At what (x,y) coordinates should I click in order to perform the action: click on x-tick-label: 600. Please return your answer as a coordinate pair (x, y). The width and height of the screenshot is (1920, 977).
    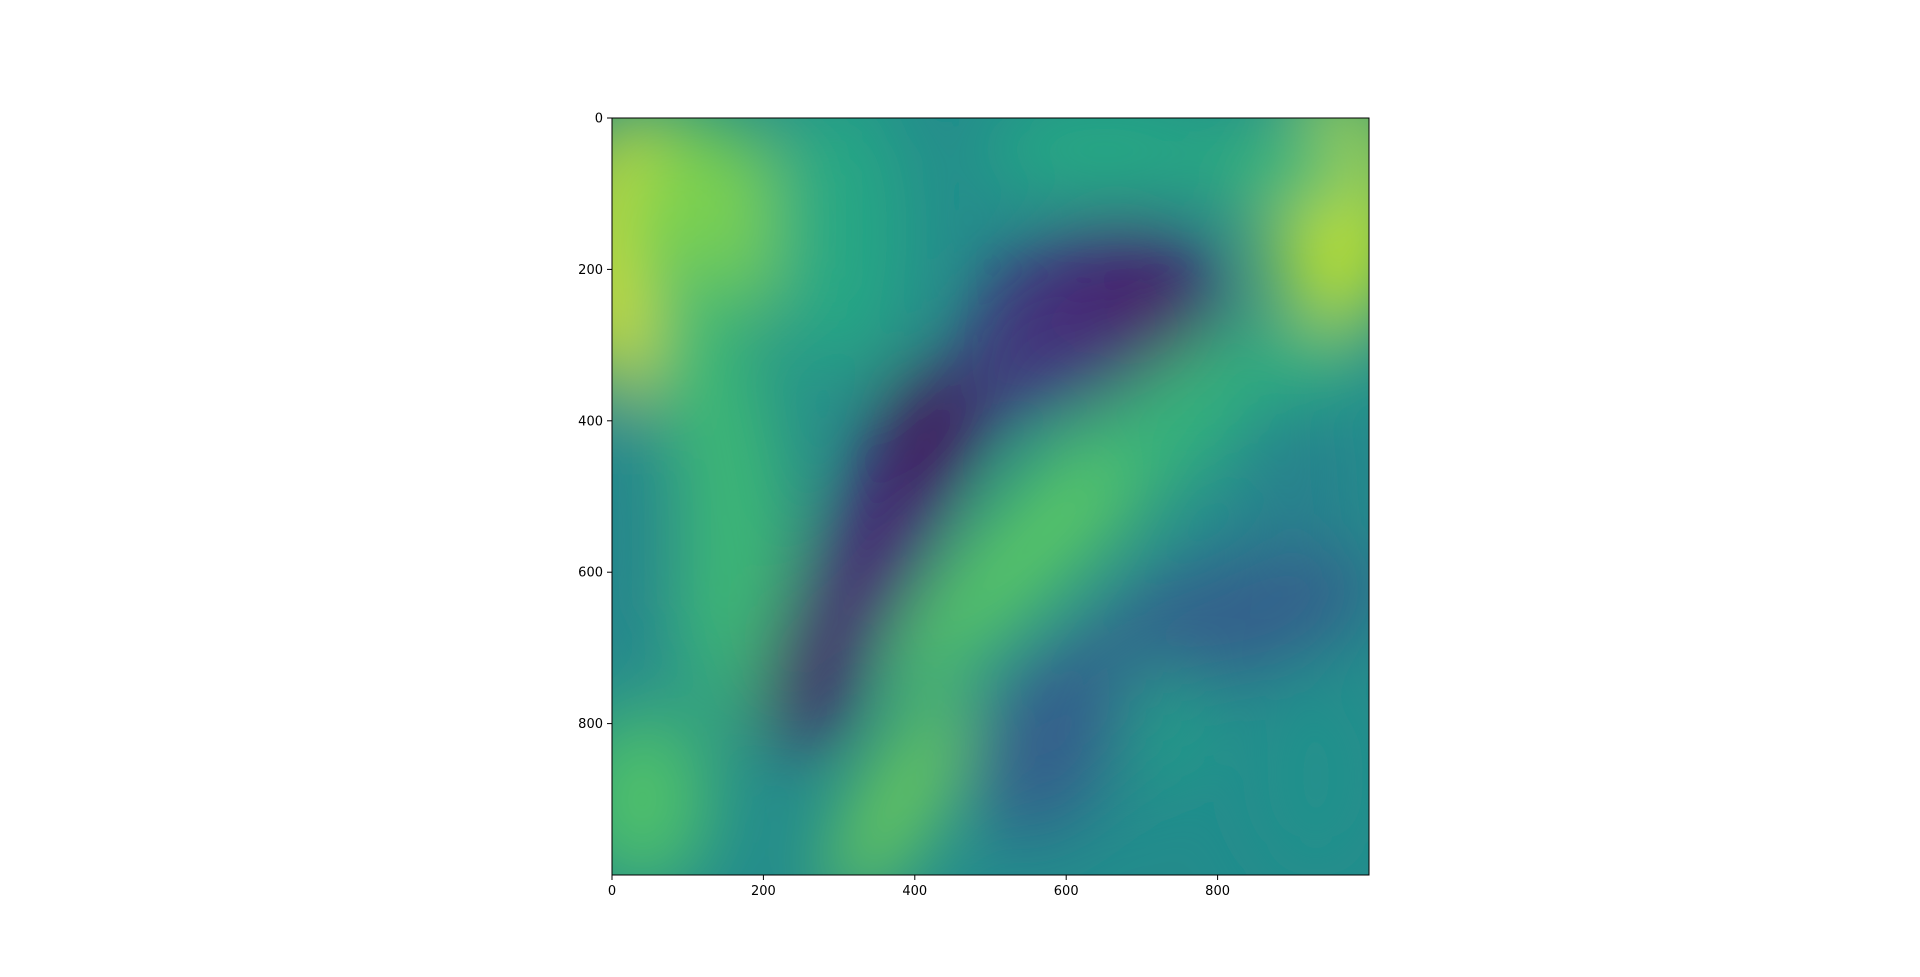
    Looking at the image, I should click on (1066, 891).